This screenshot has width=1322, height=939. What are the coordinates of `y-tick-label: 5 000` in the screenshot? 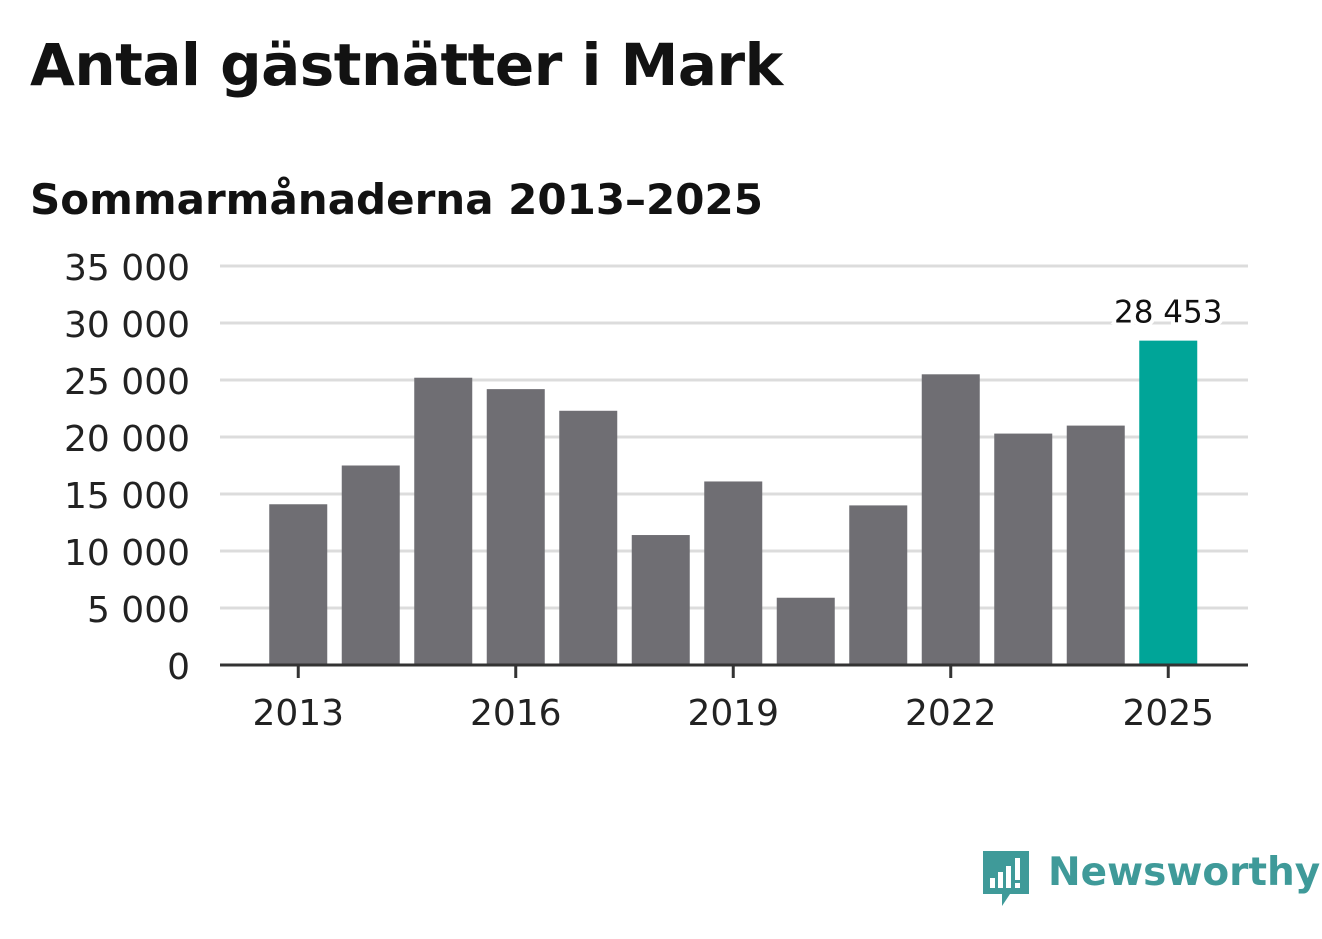 It's located at (138, 610).